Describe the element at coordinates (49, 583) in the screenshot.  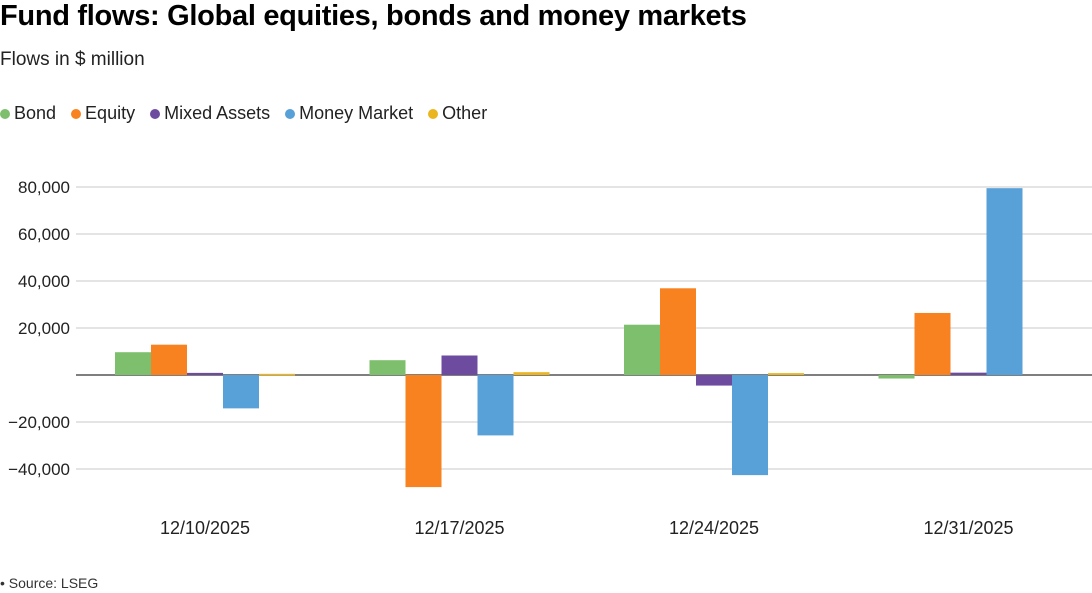
I see `source-note: • Source: LSEG` at that location.